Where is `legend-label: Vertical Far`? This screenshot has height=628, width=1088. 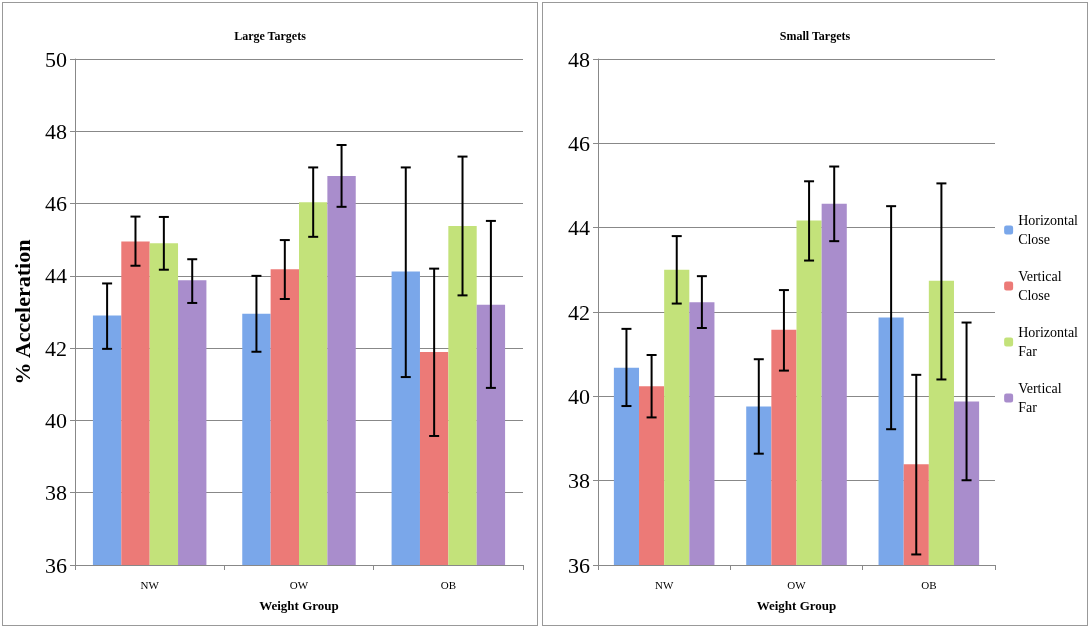 legend-label: Vertical Far is located at coordinates (1040, 398).